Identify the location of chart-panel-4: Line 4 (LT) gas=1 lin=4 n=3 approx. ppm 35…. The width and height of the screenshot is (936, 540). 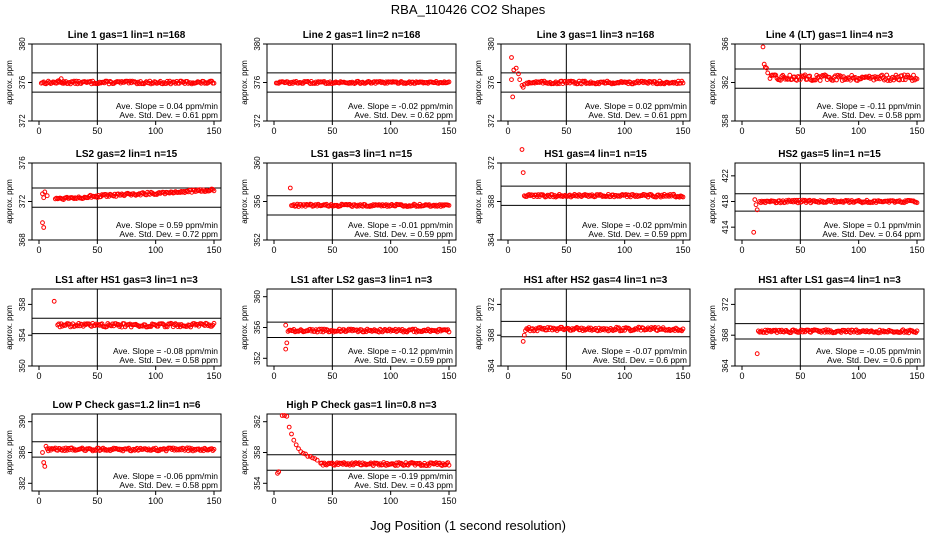
(816, 83).